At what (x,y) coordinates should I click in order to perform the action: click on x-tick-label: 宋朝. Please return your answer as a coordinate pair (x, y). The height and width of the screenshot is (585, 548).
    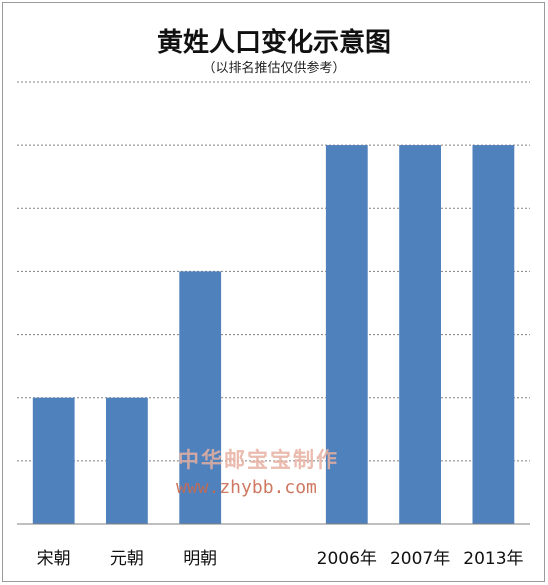
    Looking at the image, I should click on (53, 559).